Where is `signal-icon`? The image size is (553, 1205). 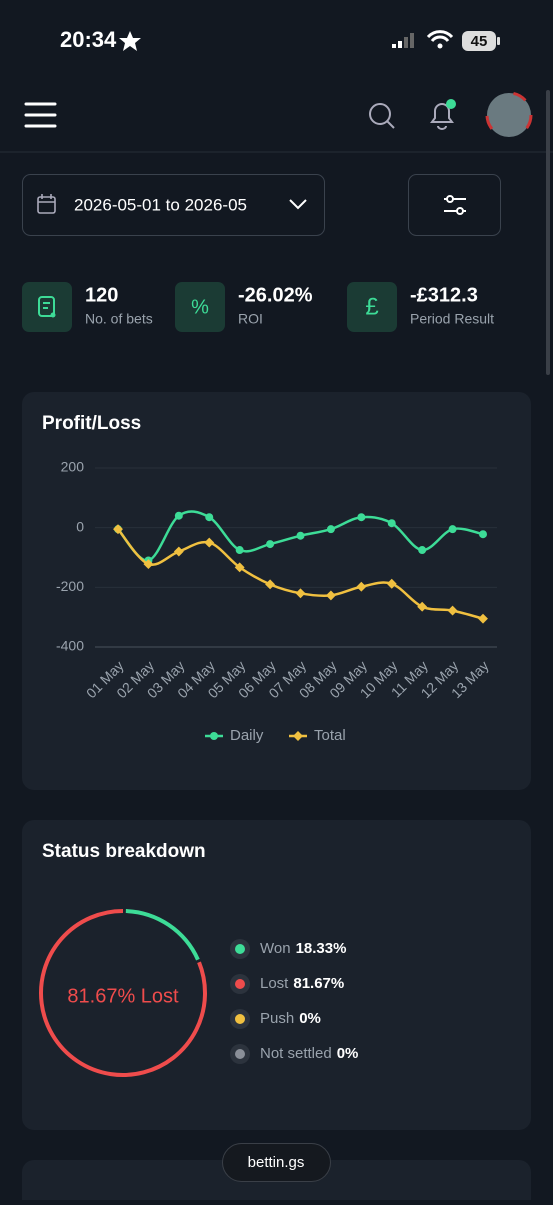 signal-icon is located at coordinates (403, 40).